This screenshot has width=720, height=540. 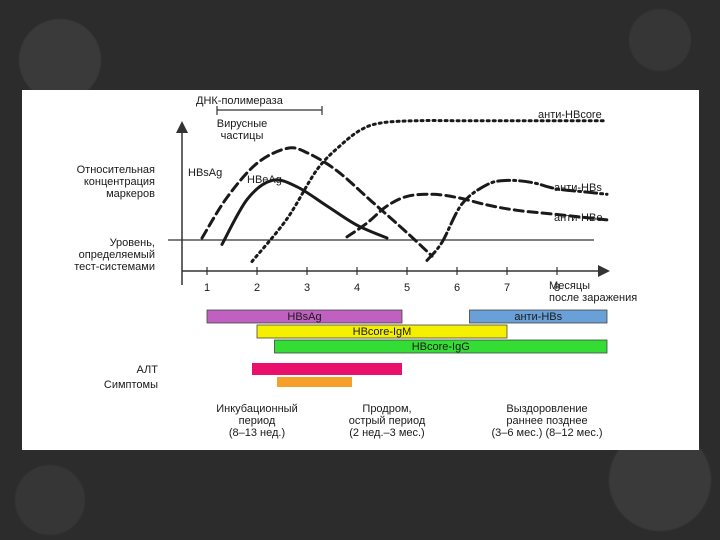 I want to click on alt-bar, so click(x=327, y=369).